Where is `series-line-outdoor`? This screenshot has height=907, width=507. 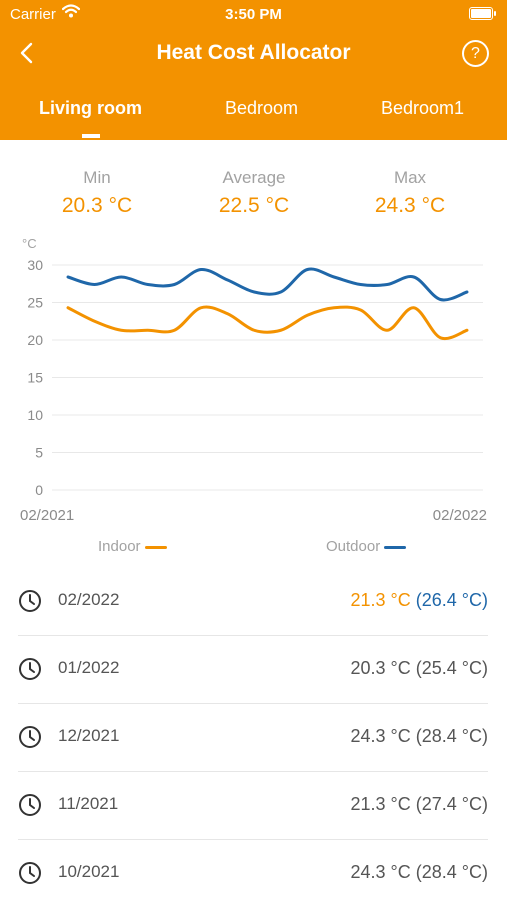 series-line-outdoor is located at coordinates (267, 284).